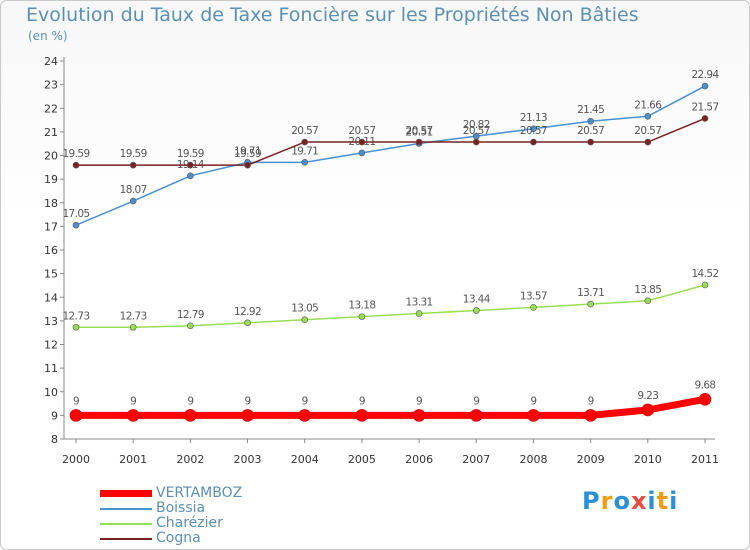 The image size is (750, 550). I want to click on data-label: 9.23, so click(647, 396).